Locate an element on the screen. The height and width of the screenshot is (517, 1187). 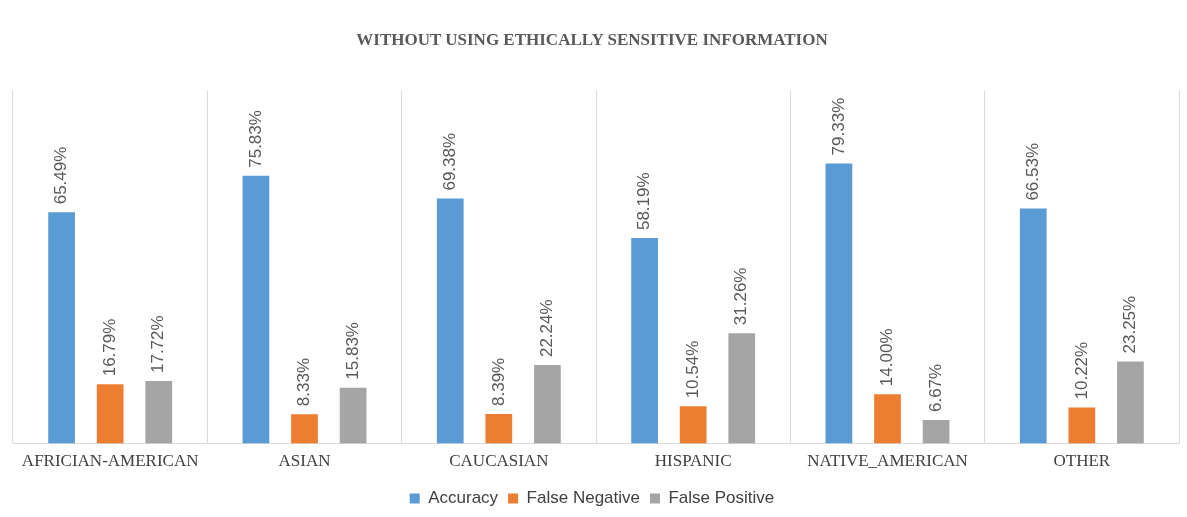
data-label: 6.67% is located at coordinates (935, 388).